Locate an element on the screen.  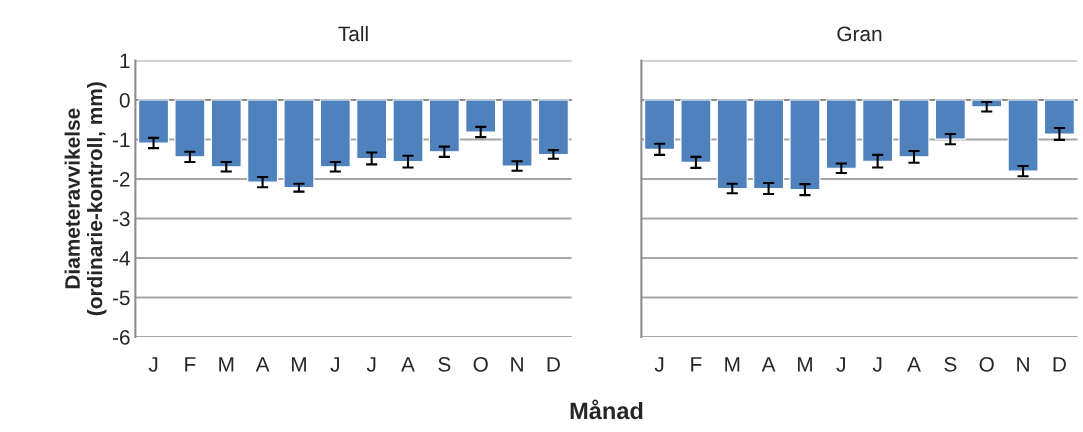
x-axis-title: Månad is located at coordinates (606, 409).